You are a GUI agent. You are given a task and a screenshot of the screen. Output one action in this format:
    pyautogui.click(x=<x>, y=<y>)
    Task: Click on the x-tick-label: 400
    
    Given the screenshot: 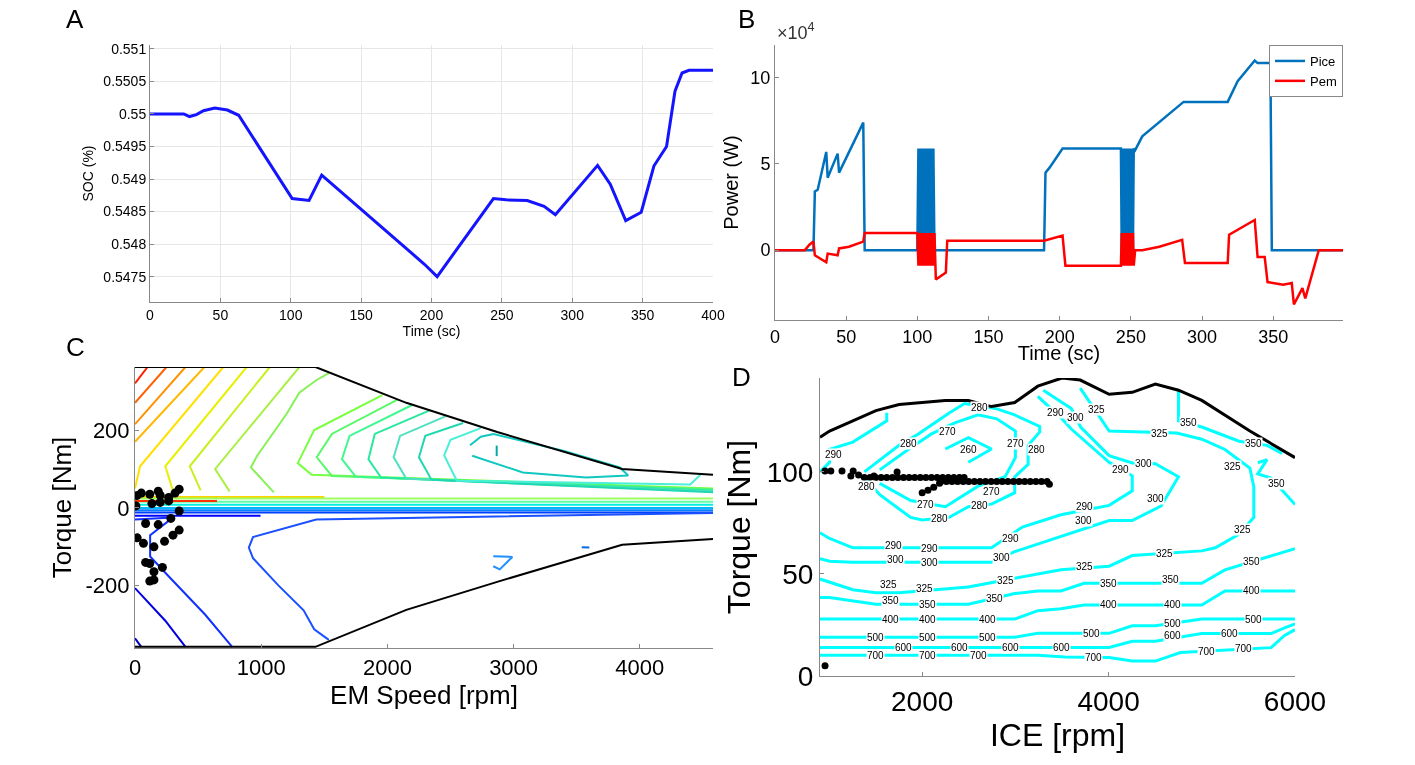 What is the action you would take?
    pyautogui.click(x=713, y=314)
    